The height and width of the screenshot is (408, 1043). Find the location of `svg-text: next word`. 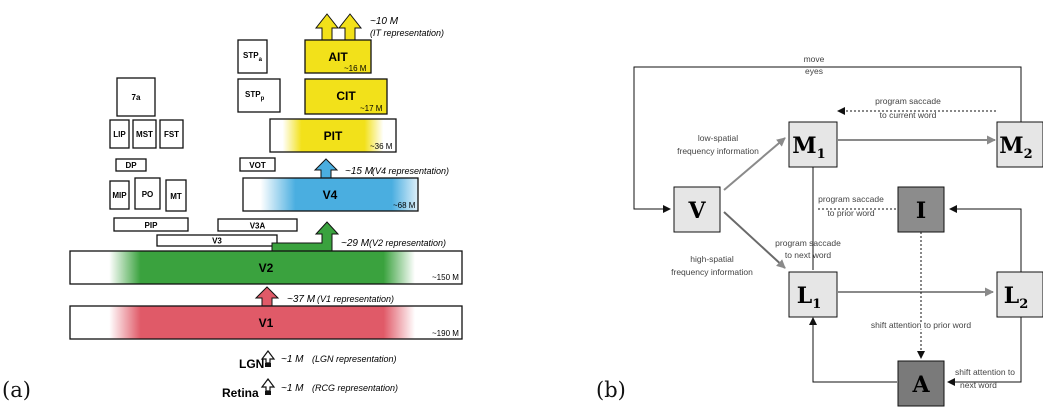

svg-text: next word is located at coordinates (978, 385).